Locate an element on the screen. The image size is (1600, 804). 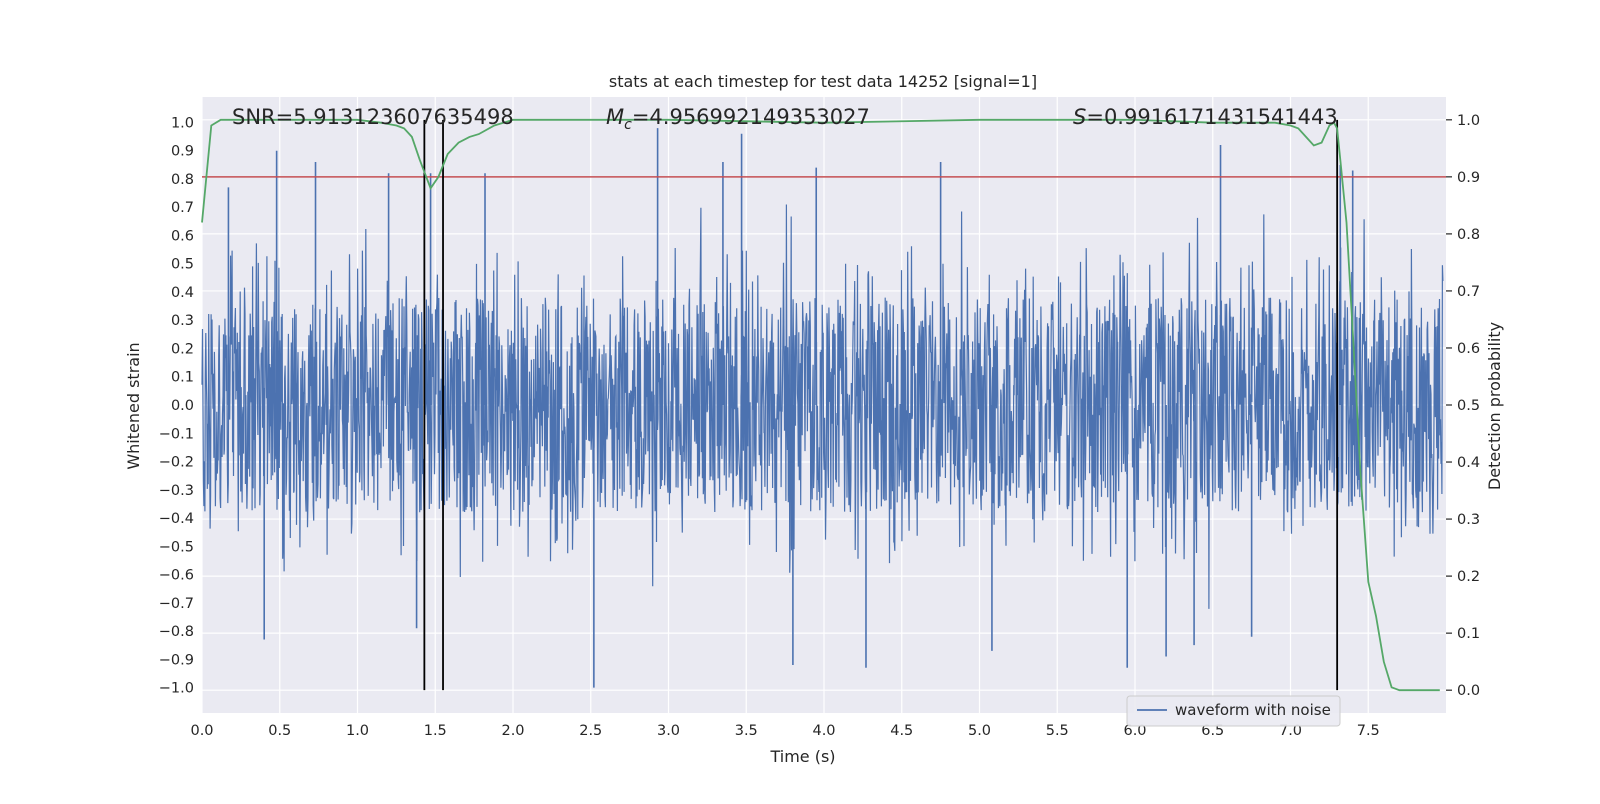
chirp-mass-subscript: c is located at coordinates (628, 125).